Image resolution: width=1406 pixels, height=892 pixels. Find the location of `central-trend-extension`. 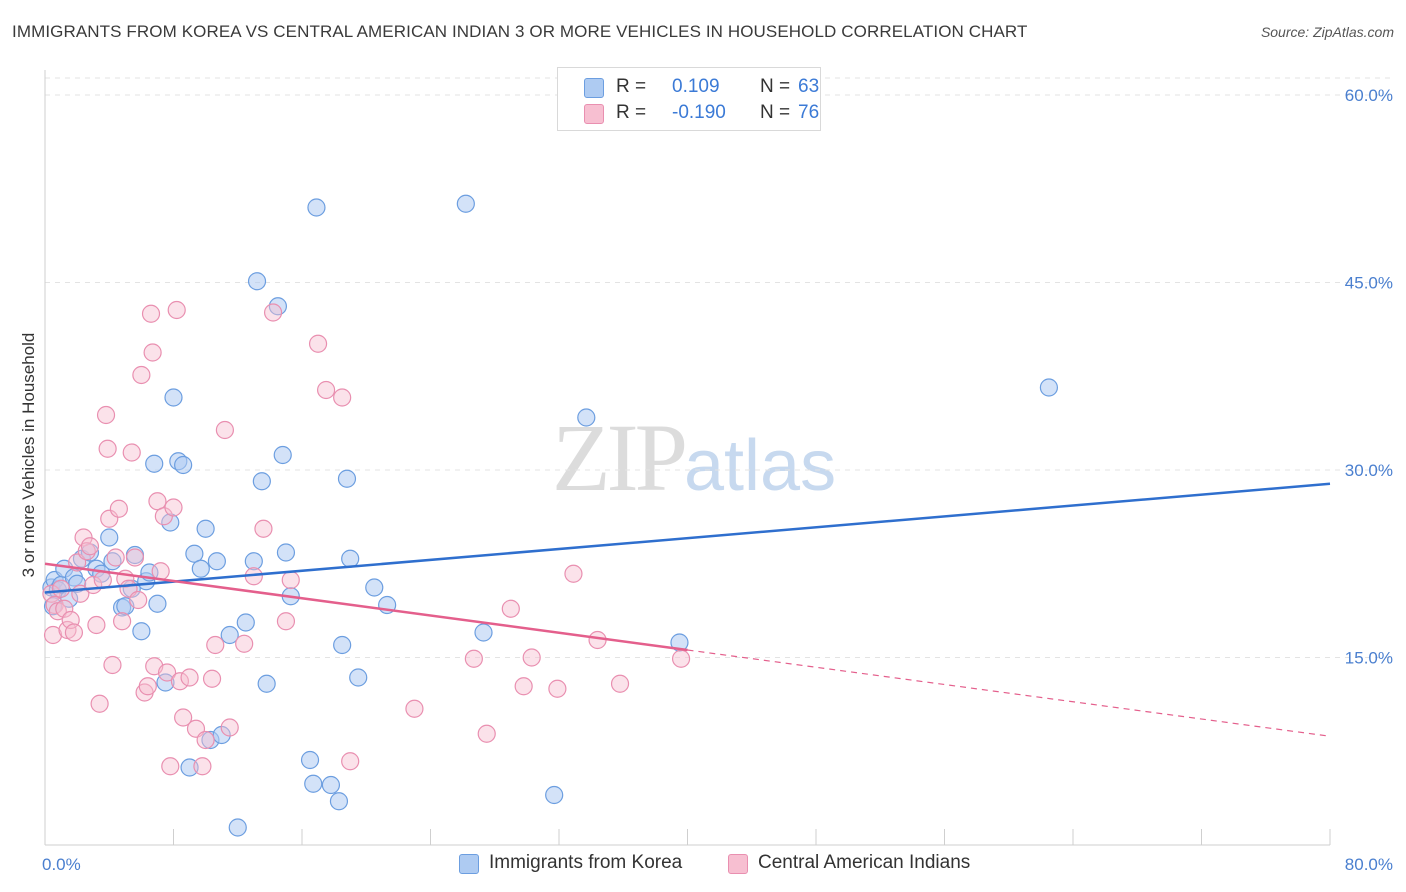

central-trend-extension is located at coordinates (1009, 693).